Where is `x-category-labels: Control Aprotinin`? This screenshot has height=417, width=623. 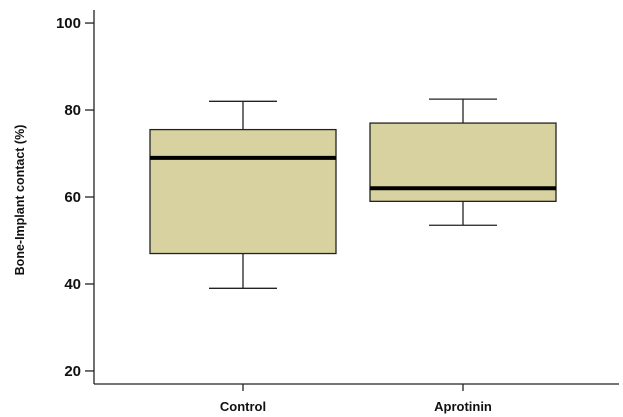
x-category-labels: Control Aprotinin is located at coordinates (356, 399).